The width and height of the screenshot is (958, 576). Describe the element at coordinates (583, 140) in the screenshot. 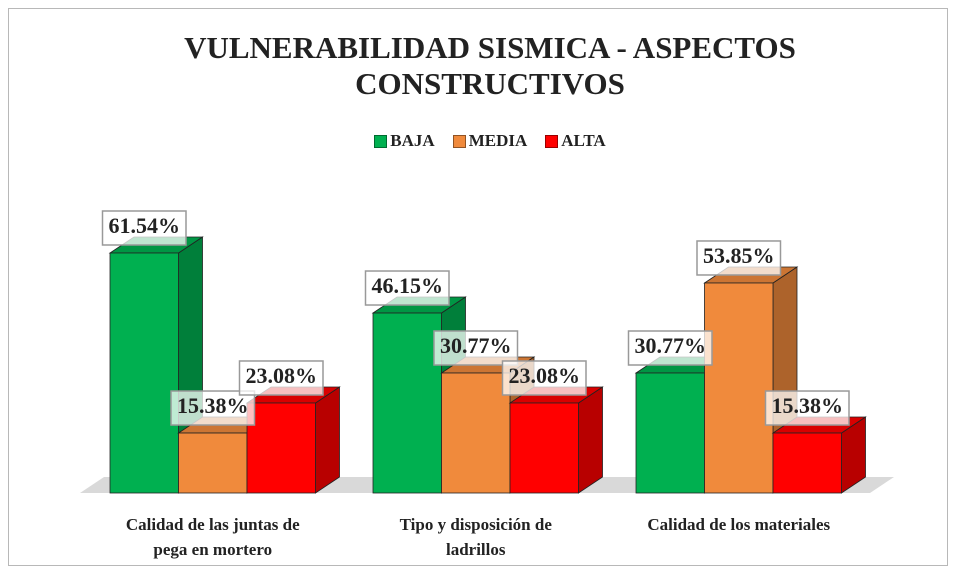

I see `legend-label: ALTA` at that location.